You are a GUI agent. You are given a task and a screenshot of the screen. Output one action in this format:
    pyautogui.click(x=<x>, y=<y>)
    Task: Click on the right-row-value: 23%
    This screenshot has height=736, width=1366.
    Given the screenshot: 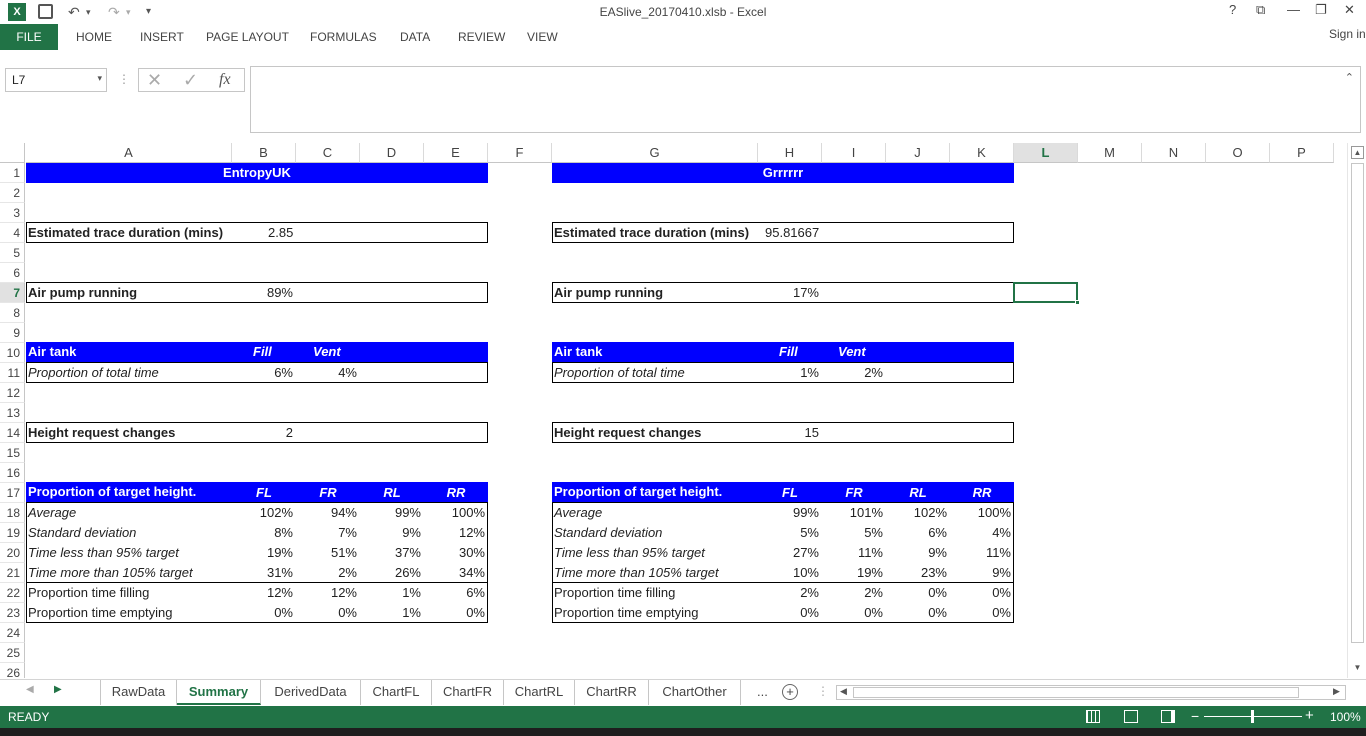 What is the action you would take?
    pyautogui.click(x=933, y=572)
    